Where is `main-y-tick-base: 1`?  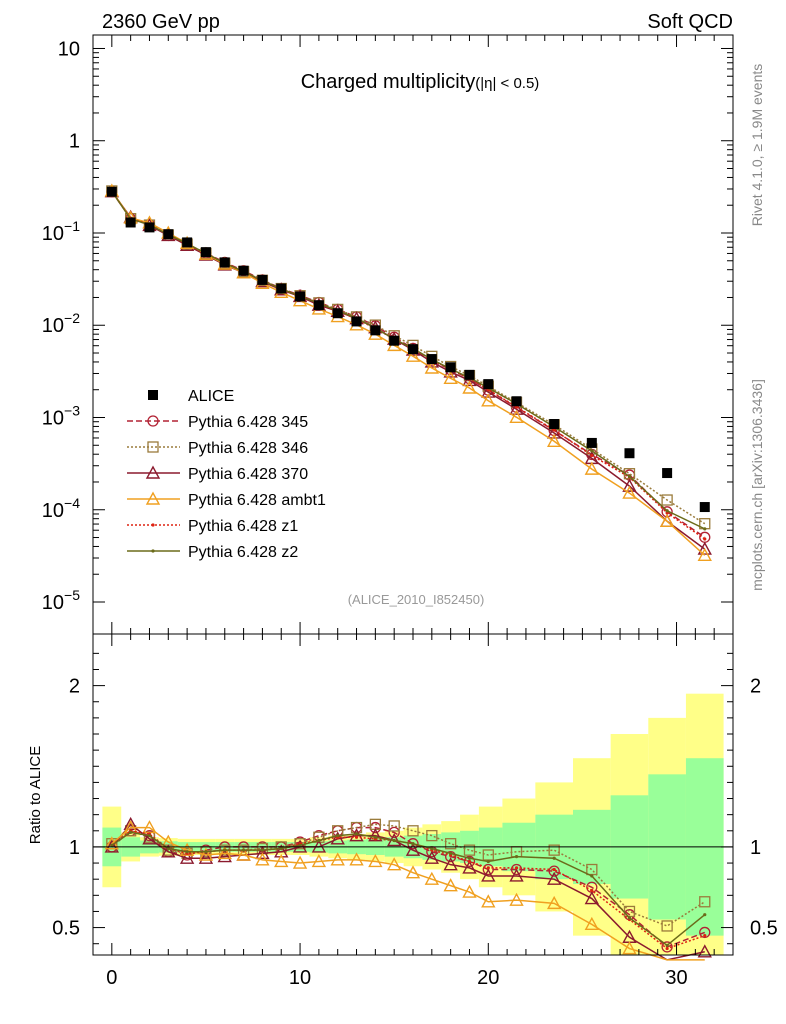 main-y-tick-base: 1 is located at coordinates (74, 142).